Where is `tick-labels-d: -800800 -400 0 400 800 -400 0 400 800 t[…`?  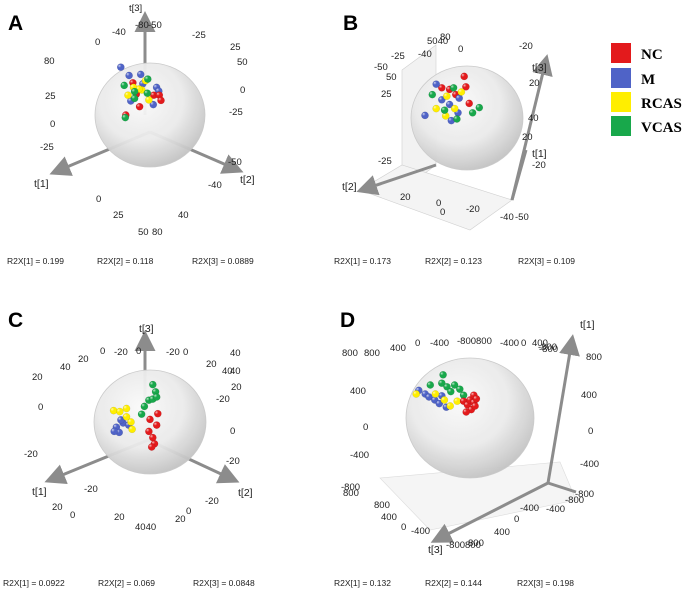 tick-labels-d: -800800 -400 0 400 800 -400 0 400 800 t[… is located at coordinates (471, 437).